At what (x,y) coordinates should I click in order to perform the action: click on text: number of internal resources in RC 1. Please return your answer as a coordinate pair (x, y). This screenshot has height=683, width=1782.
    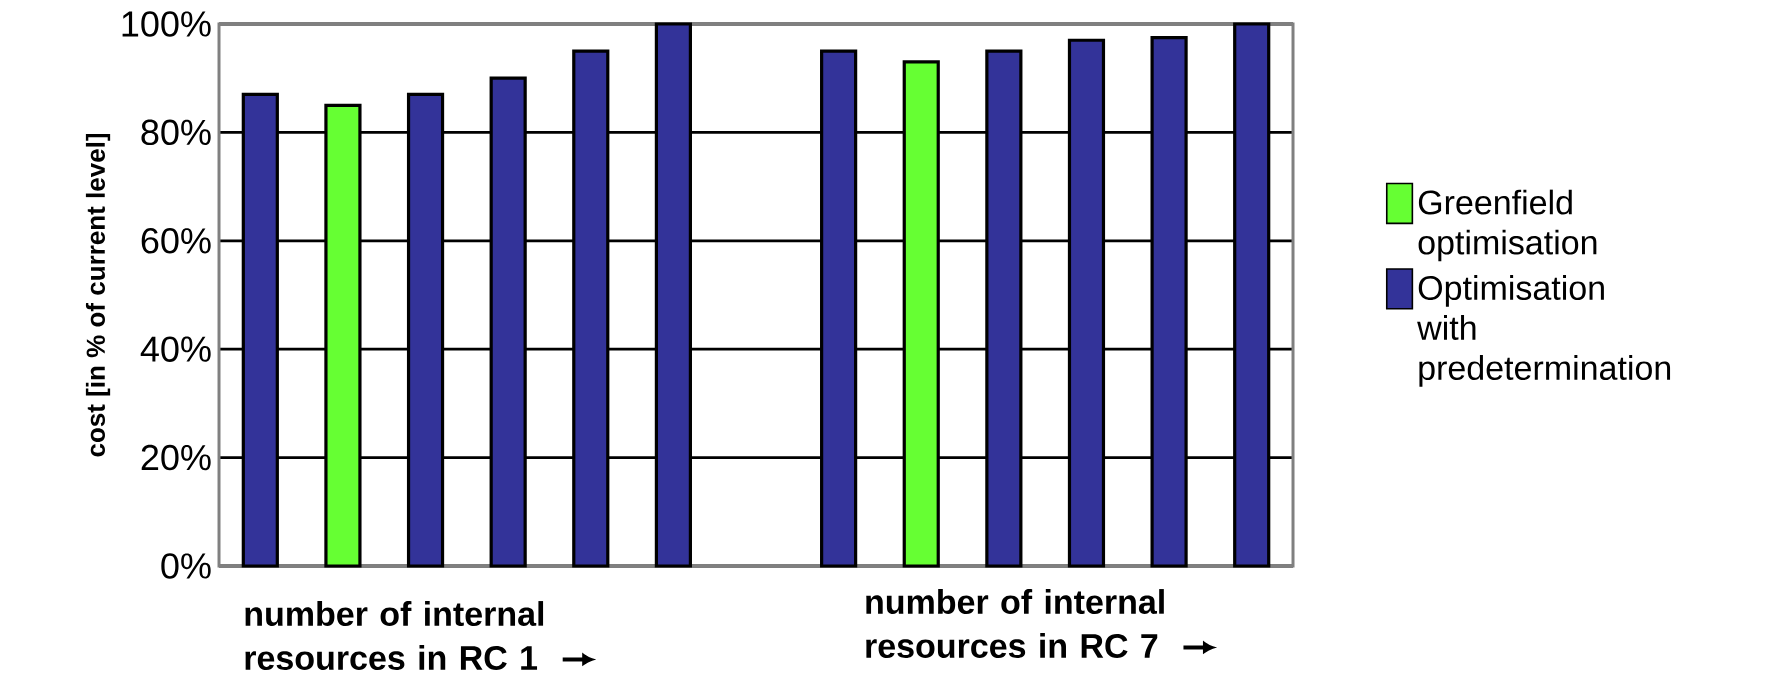
    Looking at the image, I should click on (394, 636).